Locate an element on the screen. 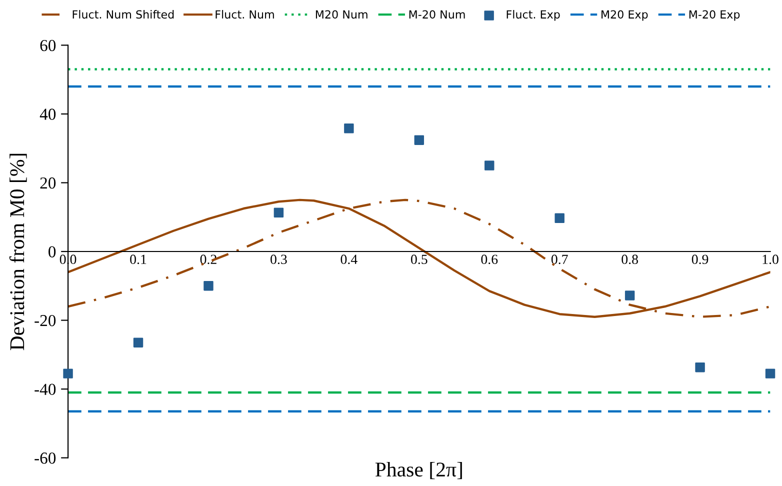 This screenshot has width=782, height=486. x-tick-label: 0.5 is located at coordinates (419, 259).